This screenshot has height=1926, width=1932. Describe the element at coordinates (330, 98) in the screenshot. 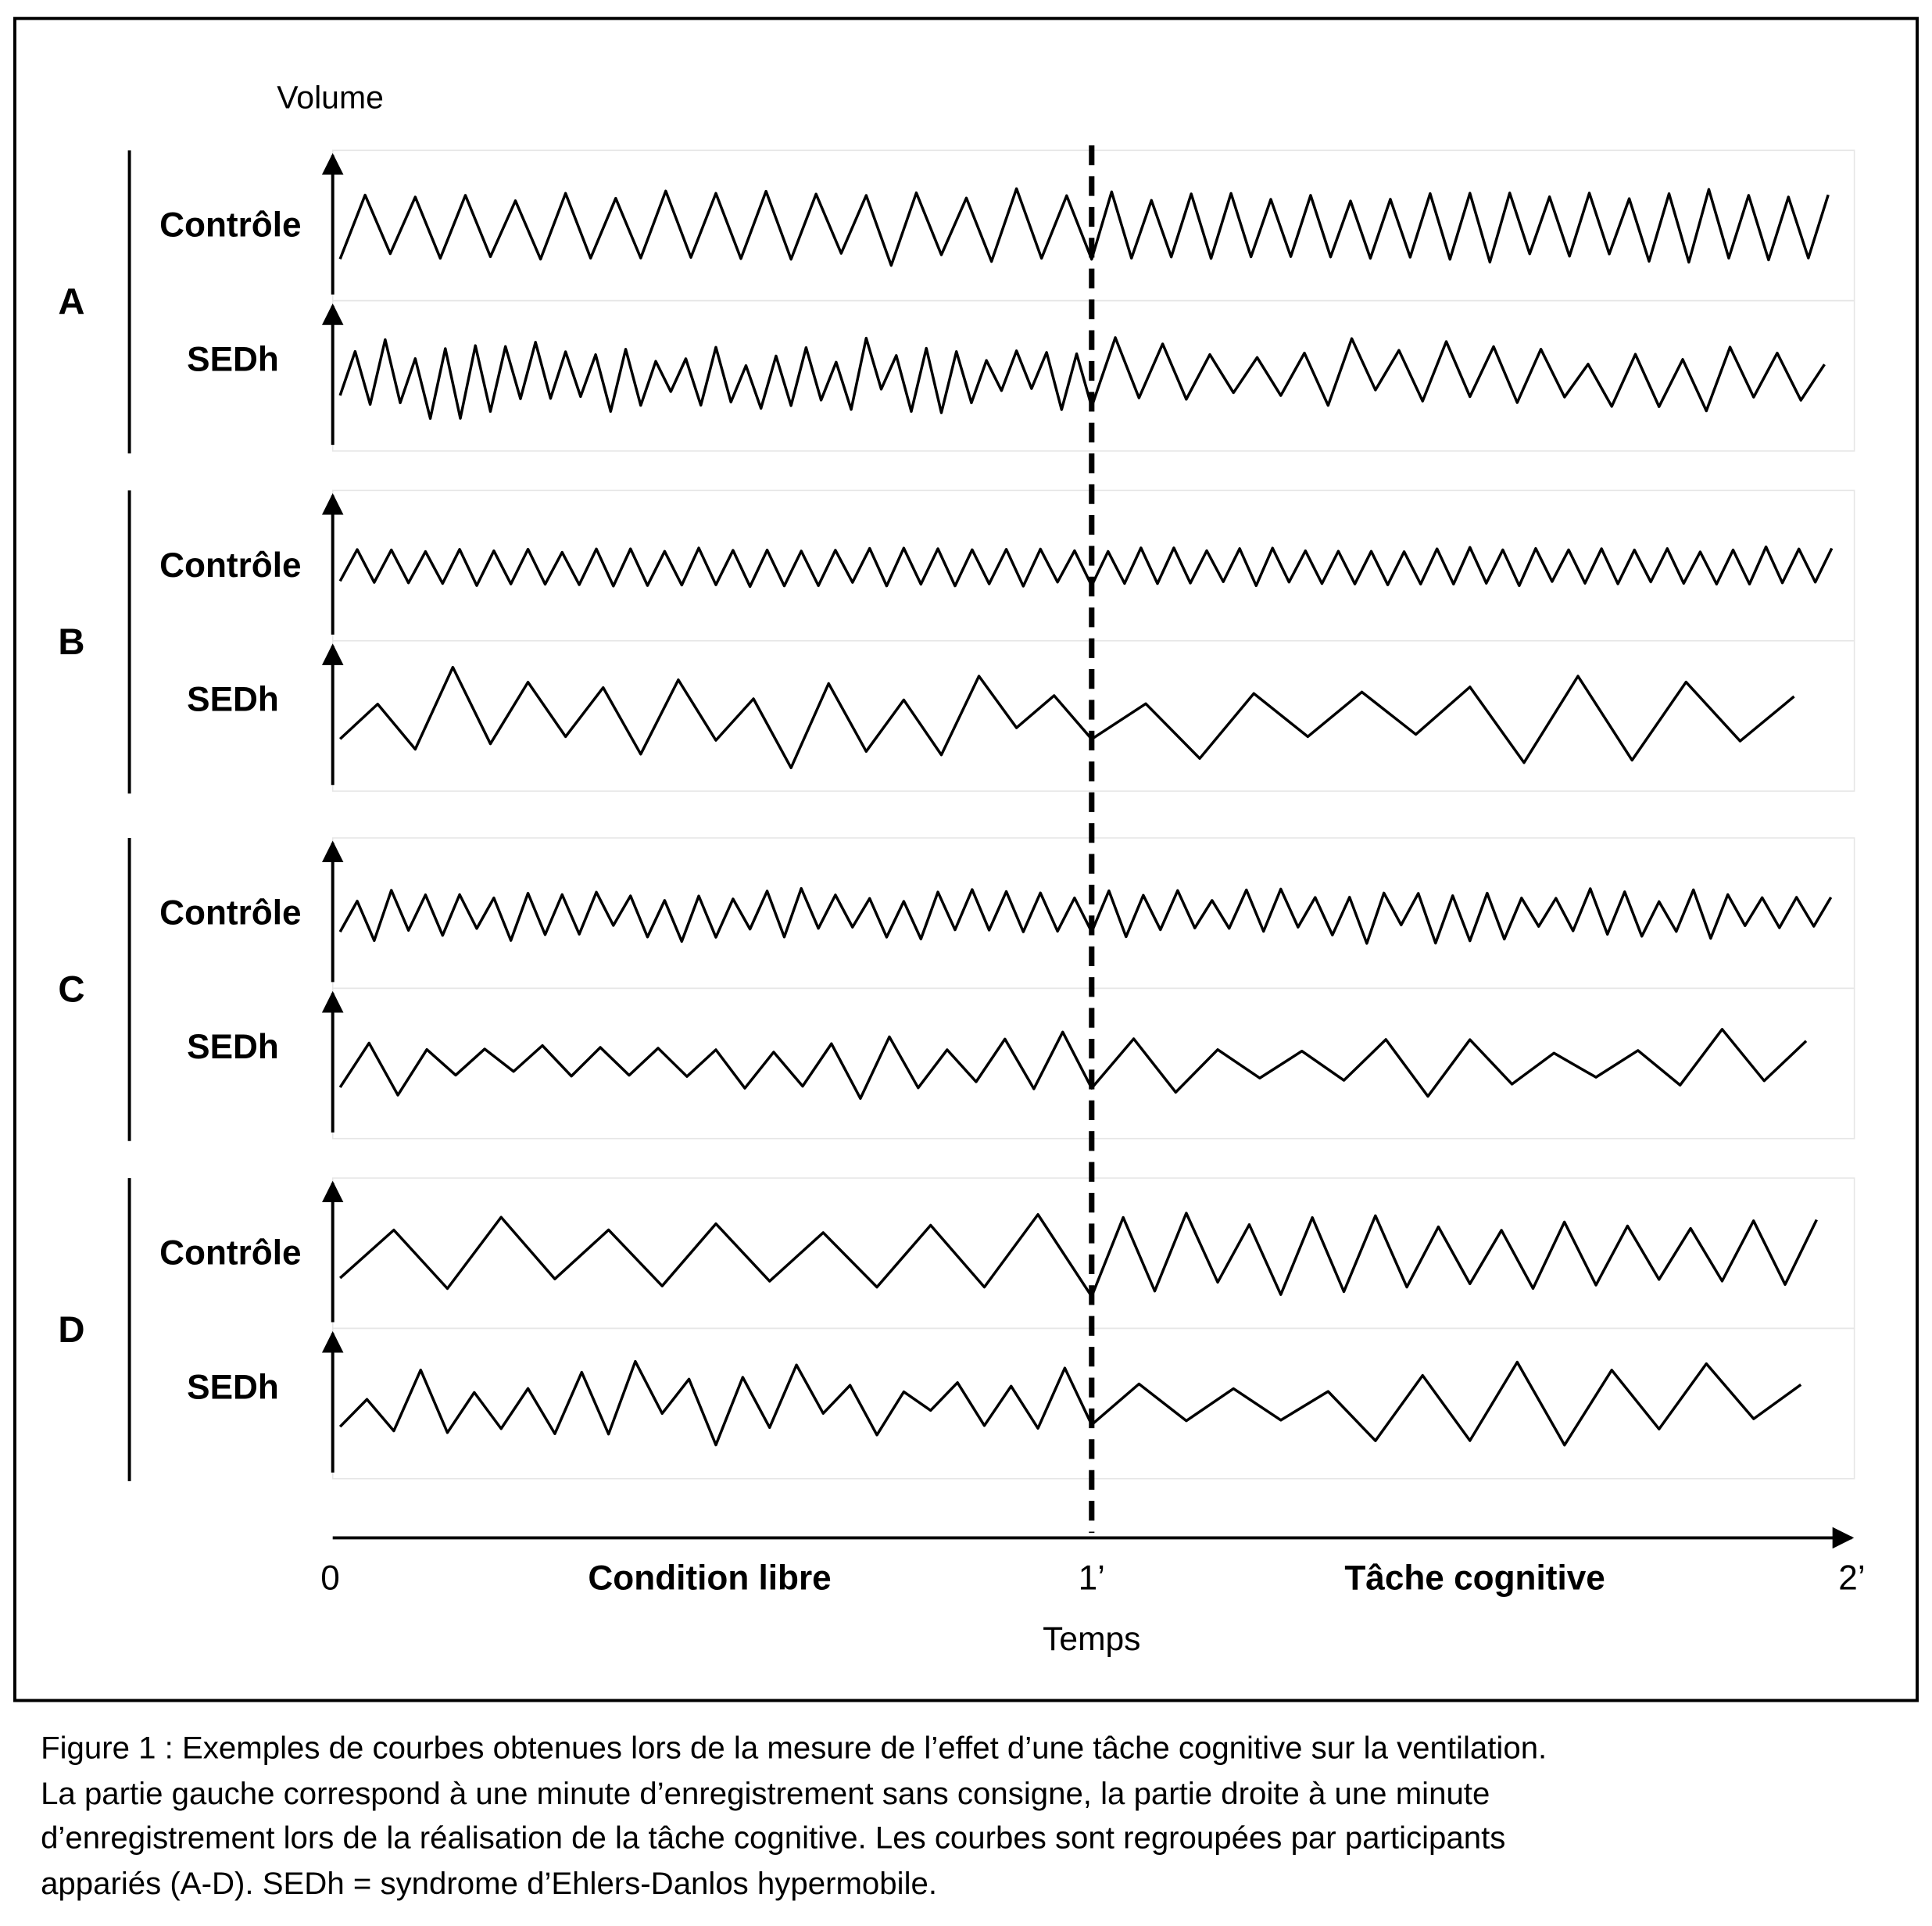

I see `y-axis-label: Volume` at that location.